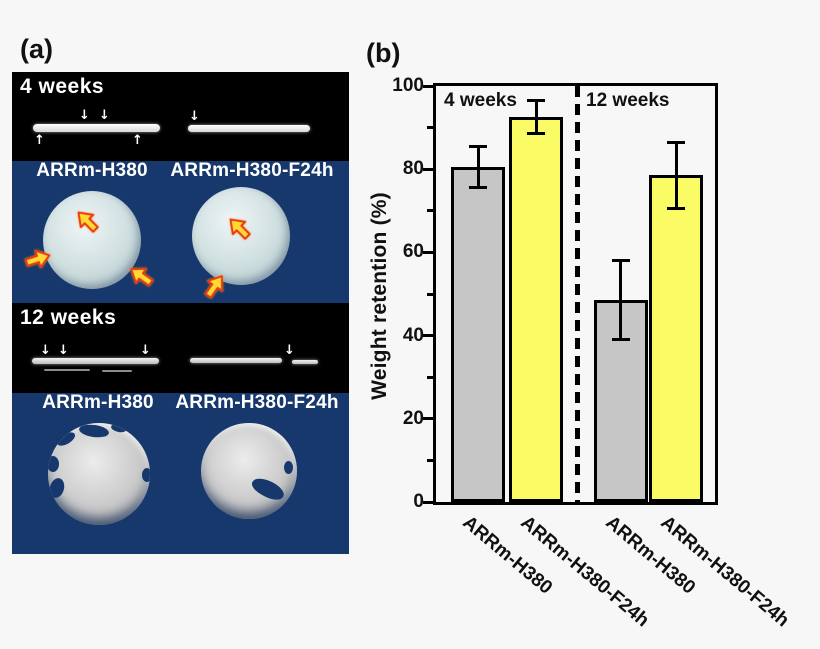 Image resolution: width=820 pixels, height=649 pixels. I want to click on disc-arrm-h380-f24h-12w, so click(249, 471).